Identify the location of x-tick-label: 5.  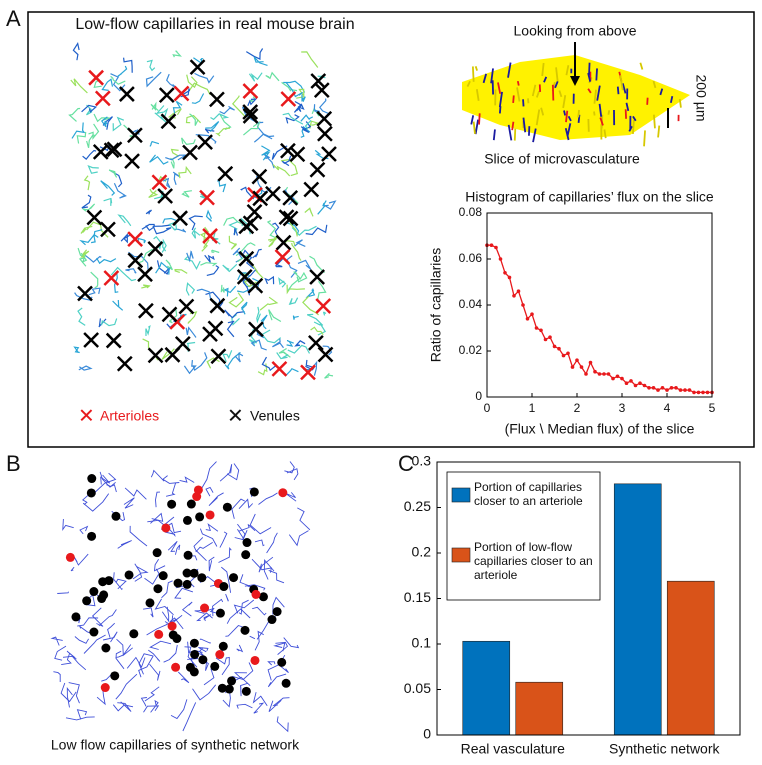
(712, 408).